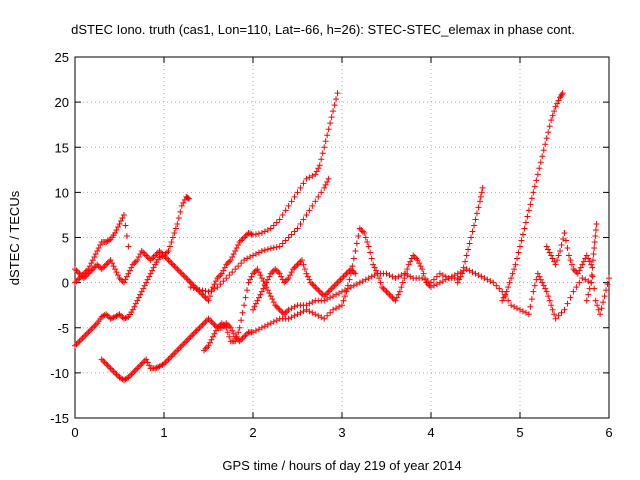  Describe the element at coordinates (59, 418) in the screenshot. I see `y-tick-label: -15` at that location.